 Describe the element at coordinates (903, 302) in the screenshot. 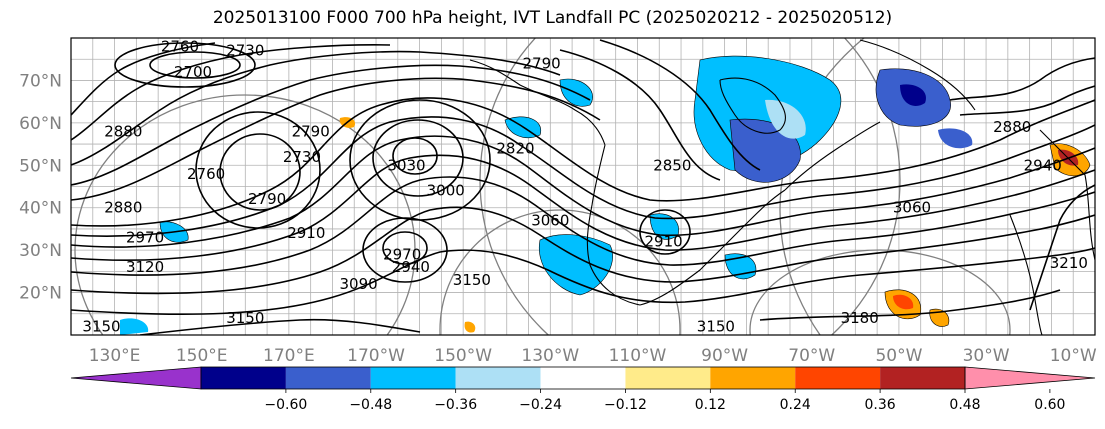

I see `ivt-red-core-atlantic` at that location.